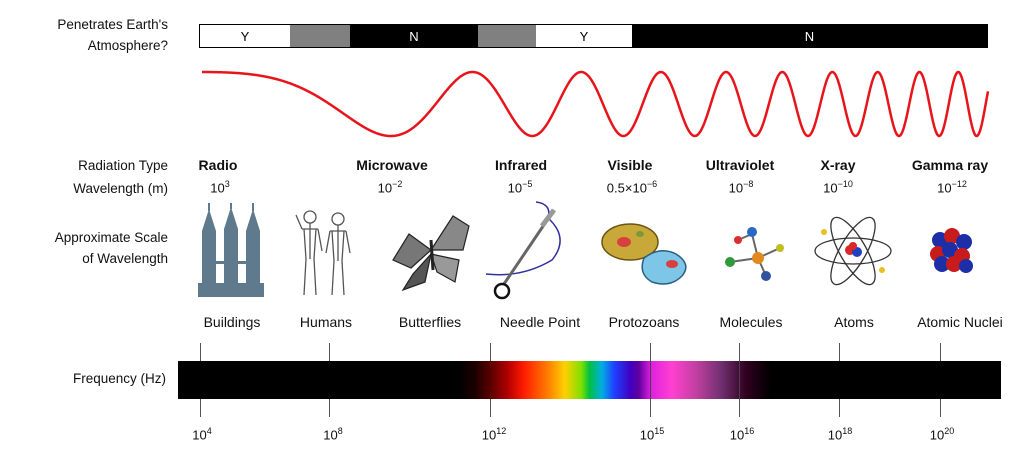  I want to click on atmosphere-bar: Y N Y N, so click(593, 36).